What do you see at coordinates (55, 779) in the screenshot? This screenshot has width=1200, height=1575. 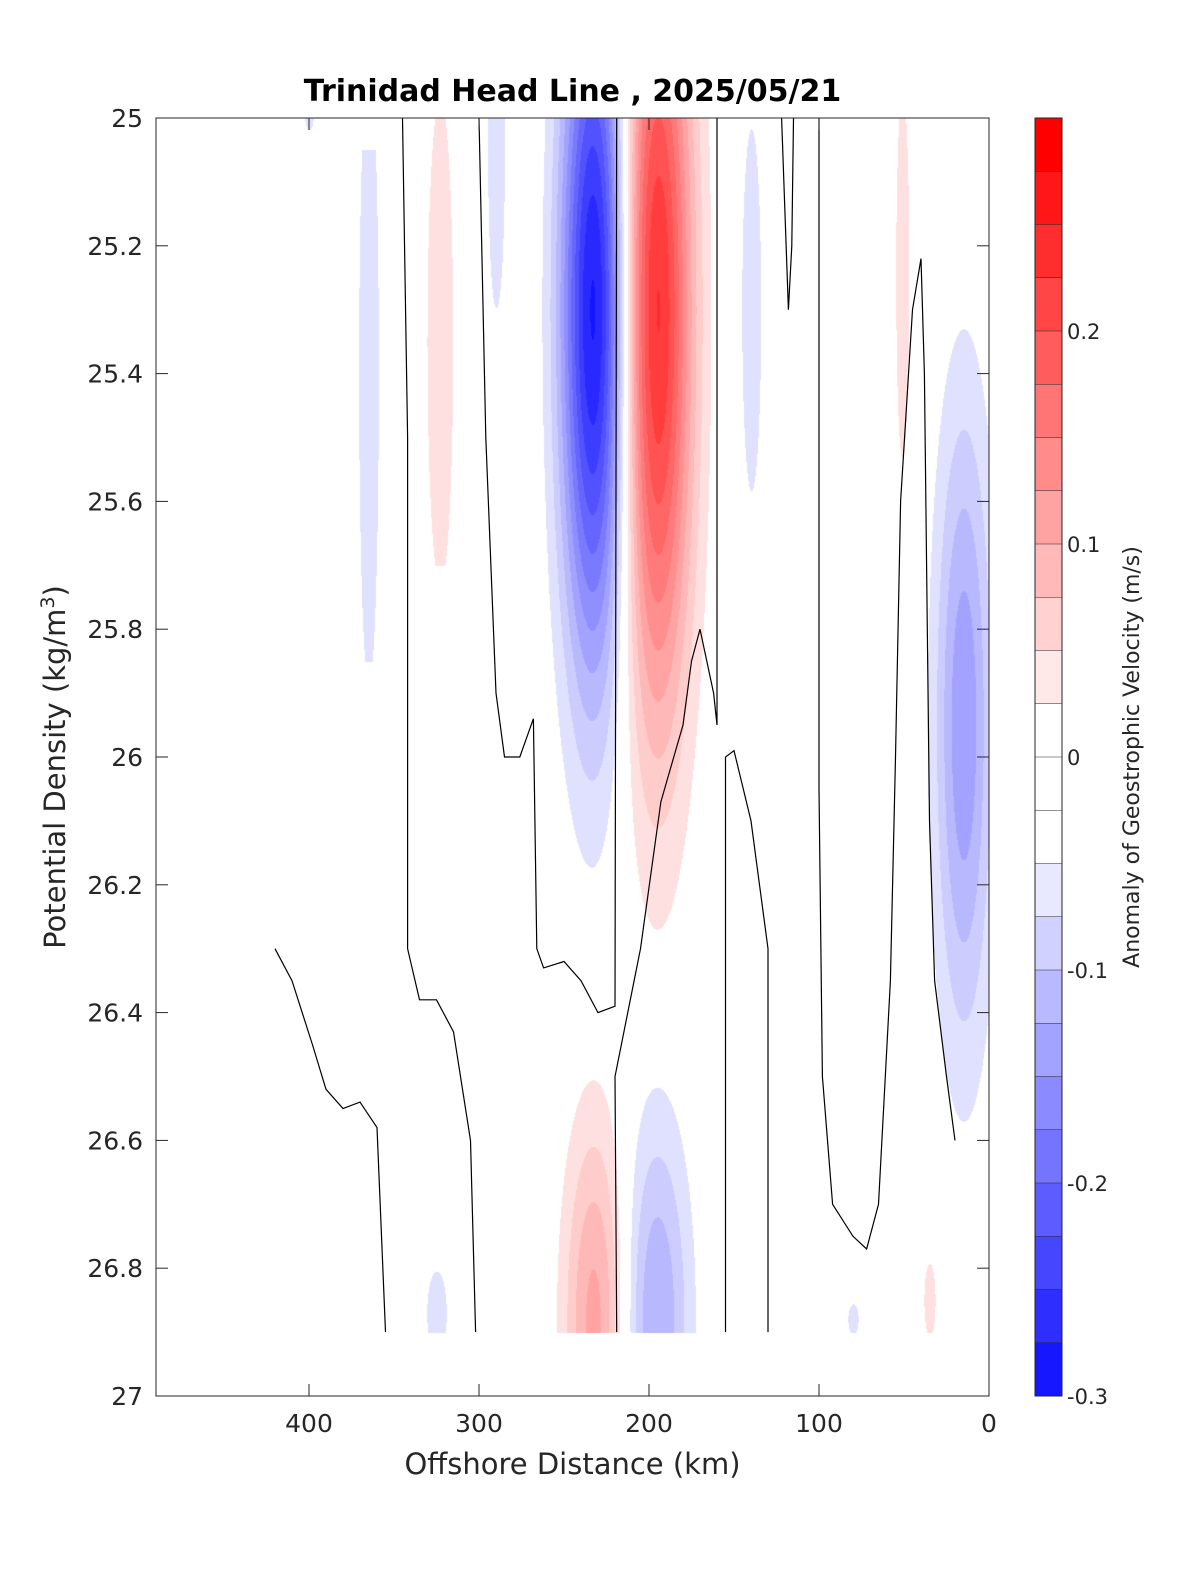 I see `y-axis-label-main: Potential Density (kg/m` at bounding box center [55, 779].